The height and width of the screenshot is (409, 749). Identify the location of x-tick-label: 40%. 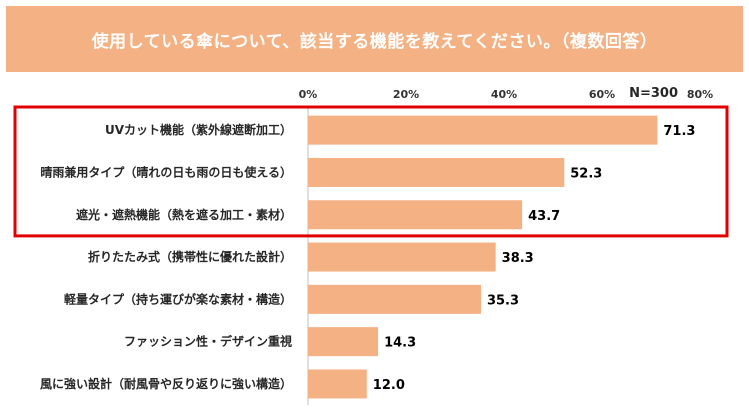
(504, 94).